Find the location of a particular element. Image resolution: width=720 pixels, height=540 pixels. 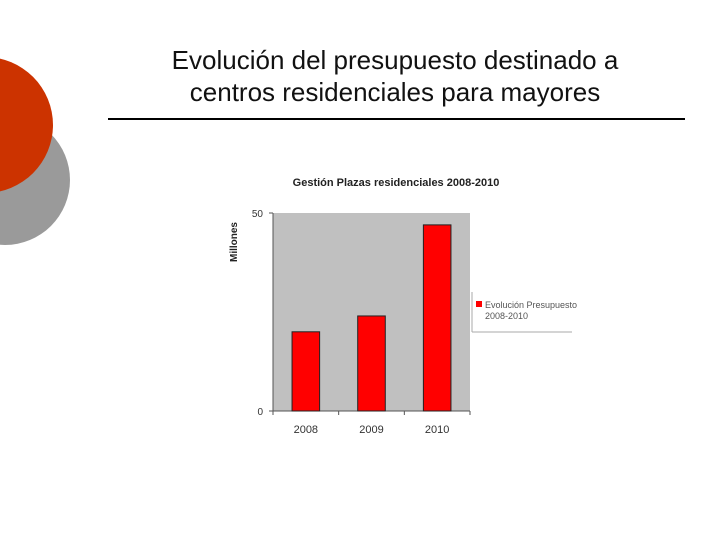

y-tick-label-1: 50 is located at coordinates (258, 214).